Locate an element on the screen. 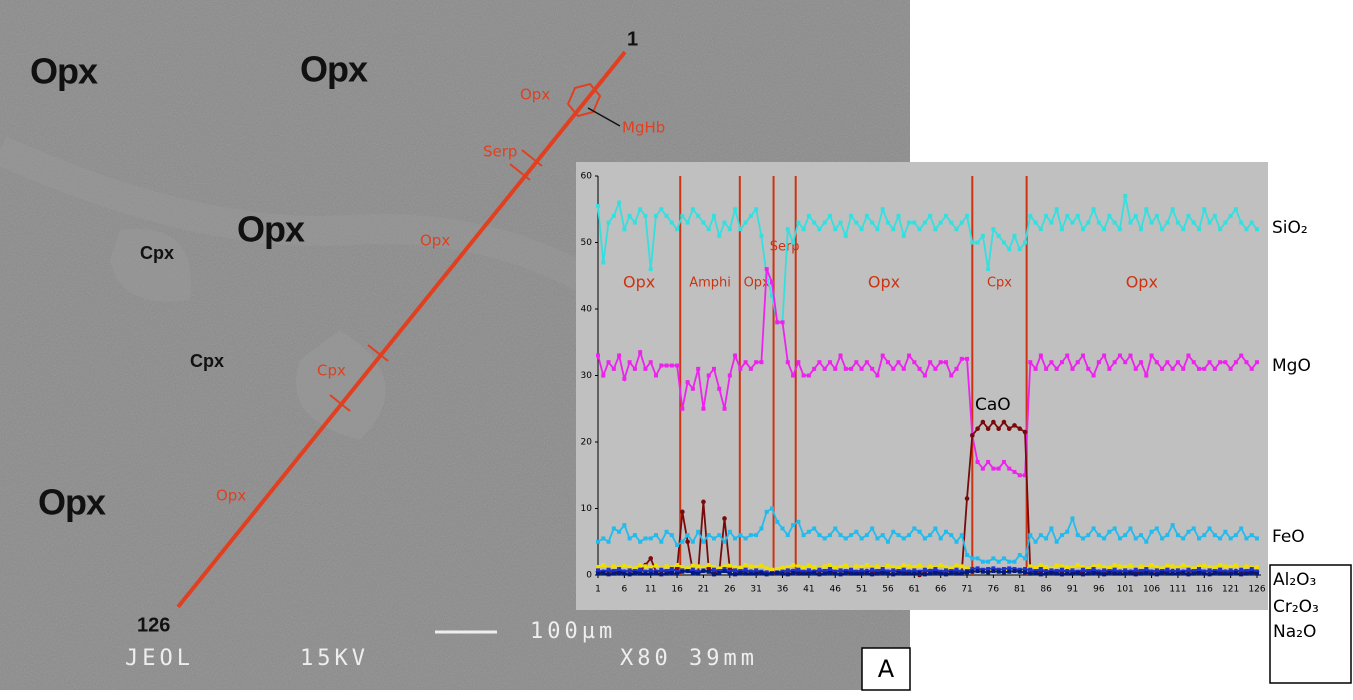  x-tick-label: 6 is located at coordinates (624, 590).